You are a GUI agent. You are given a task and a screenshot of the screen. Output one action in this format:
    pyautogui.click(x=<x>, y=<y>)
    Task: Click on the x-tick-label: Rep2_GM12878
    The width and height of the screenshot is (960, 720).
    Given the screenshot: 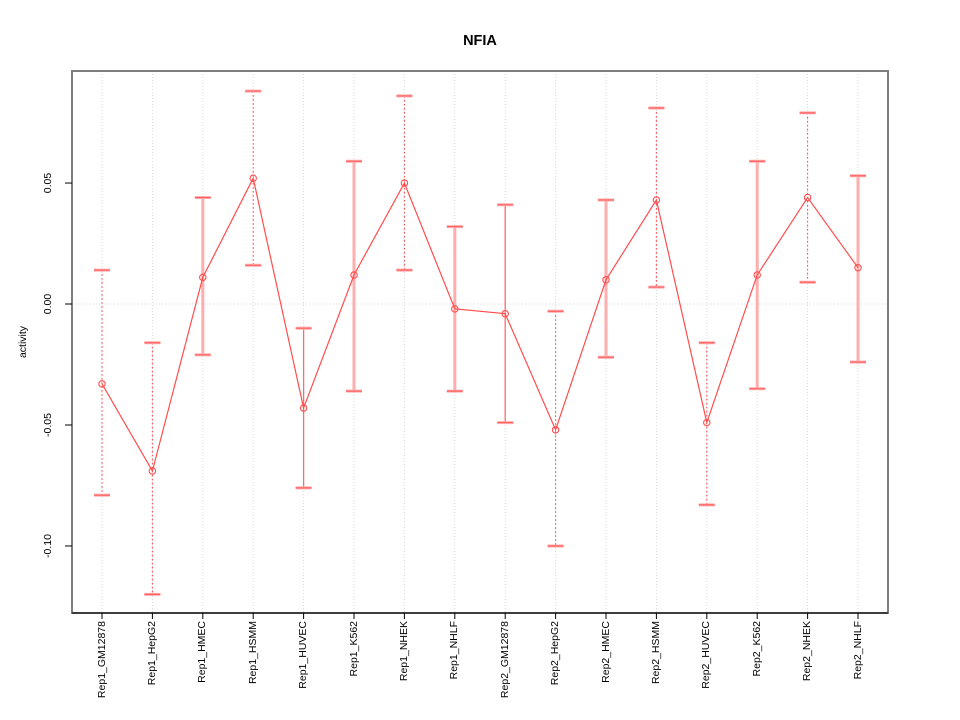 What is the action you would take?
    pyautogui.click(x=504, y=660)
    